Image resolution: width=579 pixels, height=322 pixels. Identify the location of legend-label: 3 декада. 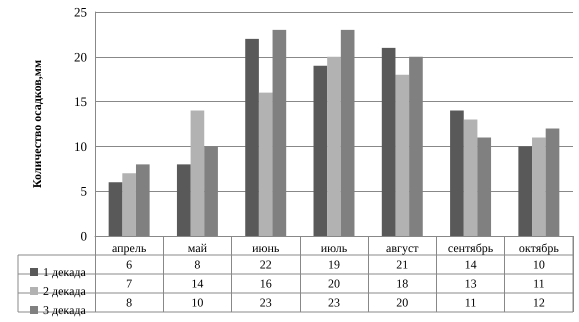
(65, 310).